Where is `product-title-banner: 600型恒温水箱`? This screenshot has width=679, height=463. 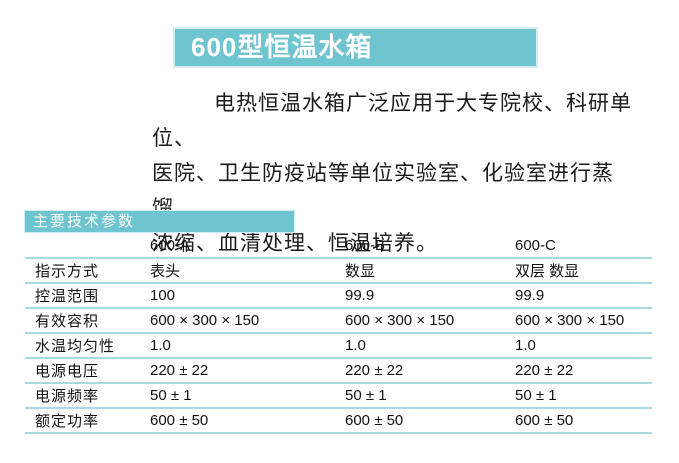
product-title-banner: 600型恒温水箱 is located at coordinates (355, 47).